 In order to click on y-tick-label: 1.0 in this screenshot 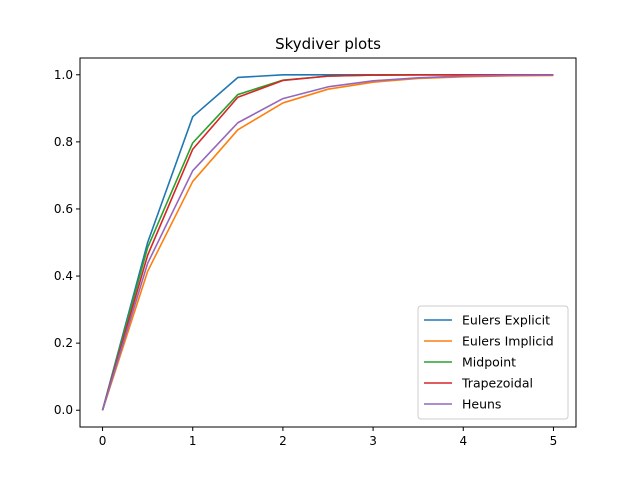, I will do `click(63, 75)`.